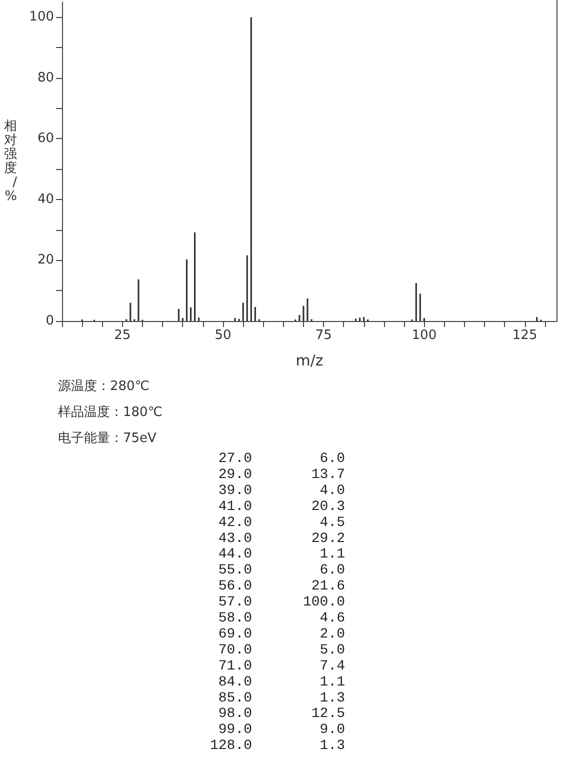 This screenshot has height=784, width=570. Describe the element at coordinates (281, 682) in the screenshot. I see `text: 84.0 1.1` at that location.